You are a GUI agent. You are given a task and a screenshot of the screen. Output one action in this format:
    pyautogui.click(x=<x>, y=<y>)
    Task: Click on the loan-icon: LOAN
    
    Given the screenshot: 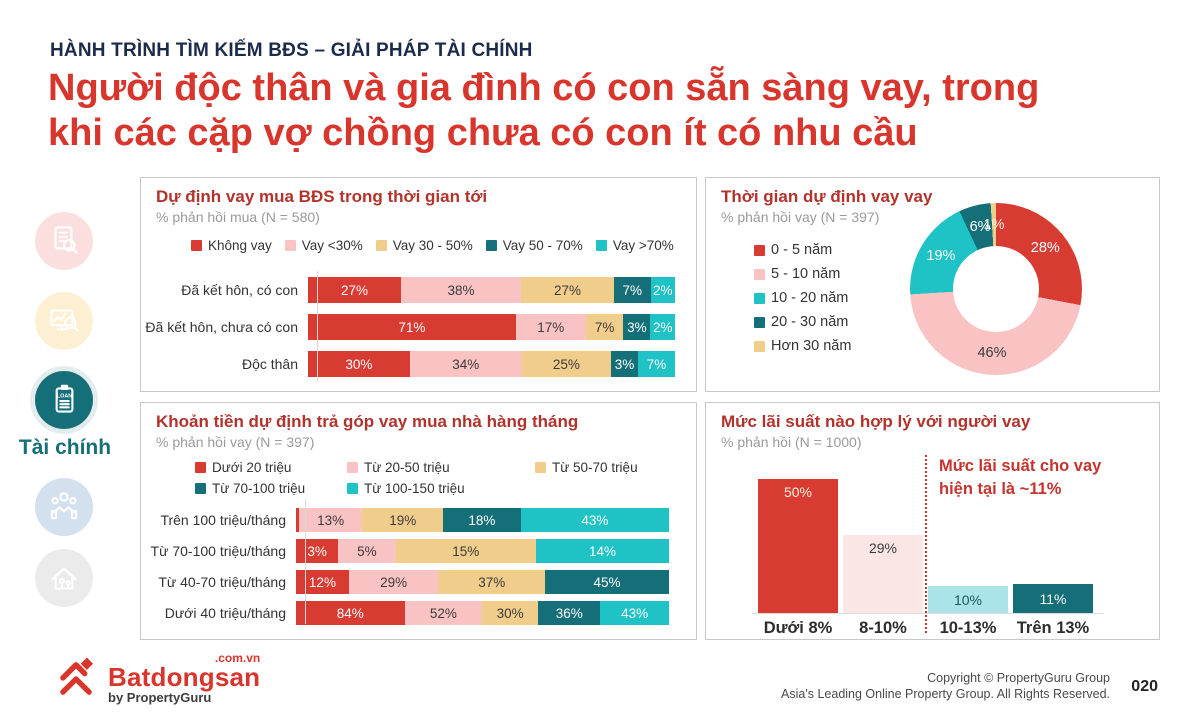 What is the action you would take?
    pyautogui.click(x=64, y=400)
    